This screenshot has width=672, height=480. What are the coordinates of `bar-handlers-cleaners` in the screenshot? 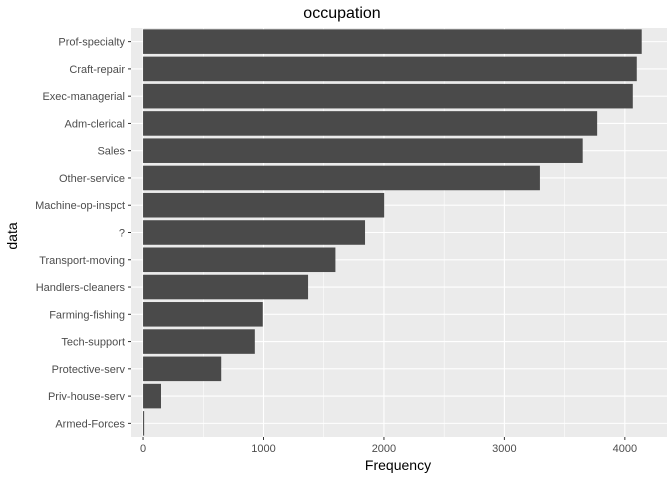 It's located at (226, 287).